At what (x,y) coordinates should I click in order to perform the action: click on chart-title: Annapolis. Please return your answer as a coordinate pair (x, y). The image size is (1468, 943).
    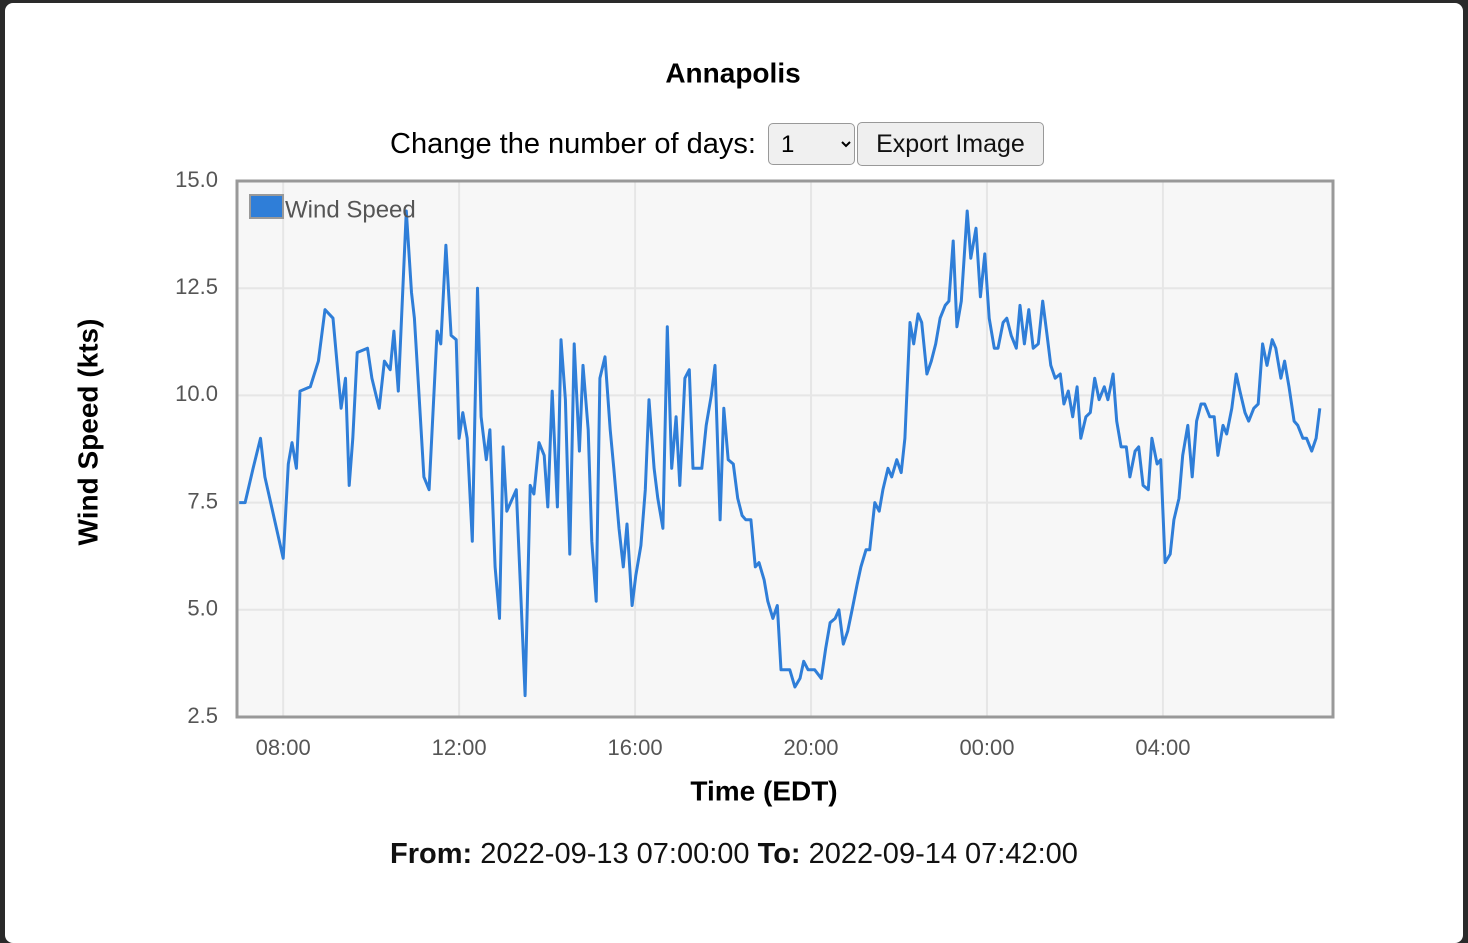
    Looking at the image, I should click on (732, 72).